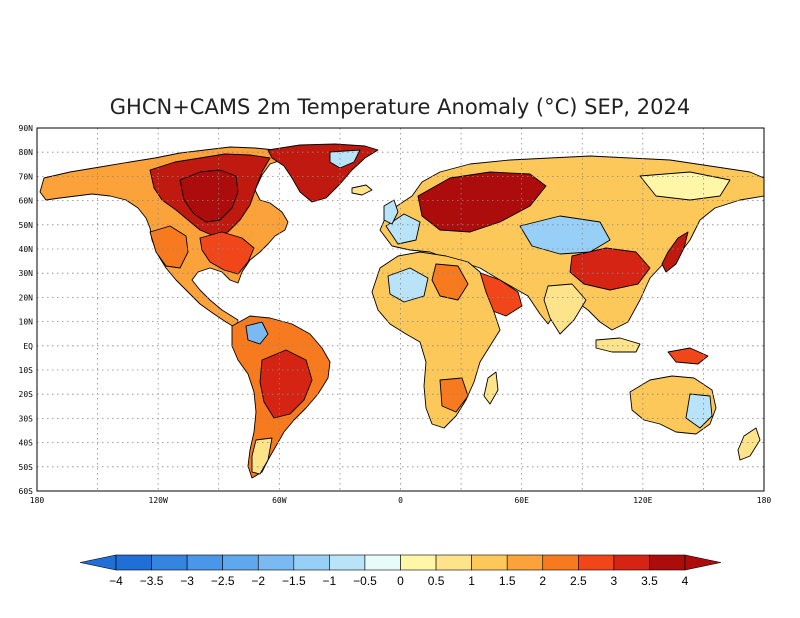  Describe the element at coordinates (614, 581) in the screenshot. I see `colorbar-tick-label: 3` at that location.